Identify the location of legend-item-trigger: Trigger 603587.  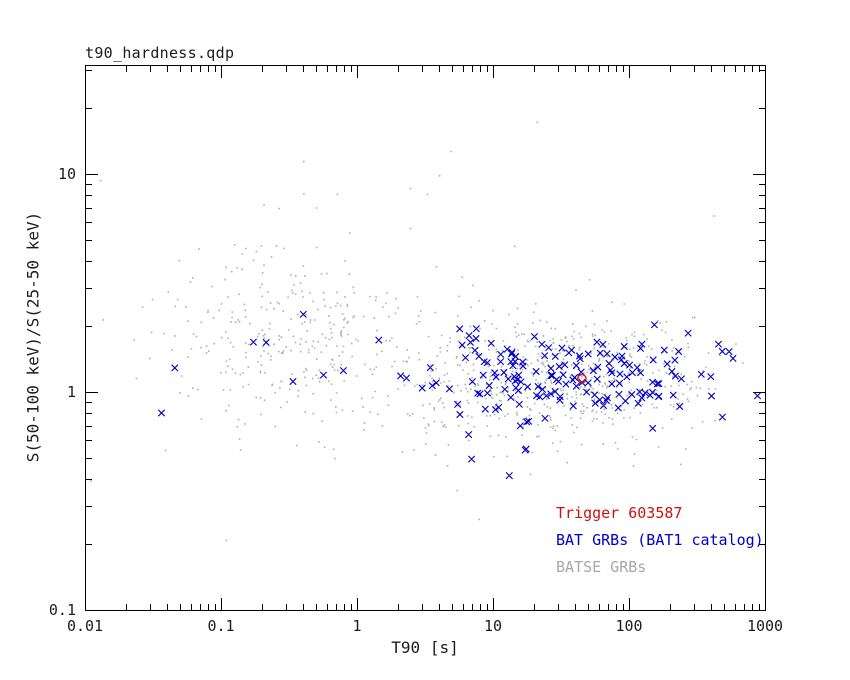
(619, 513).